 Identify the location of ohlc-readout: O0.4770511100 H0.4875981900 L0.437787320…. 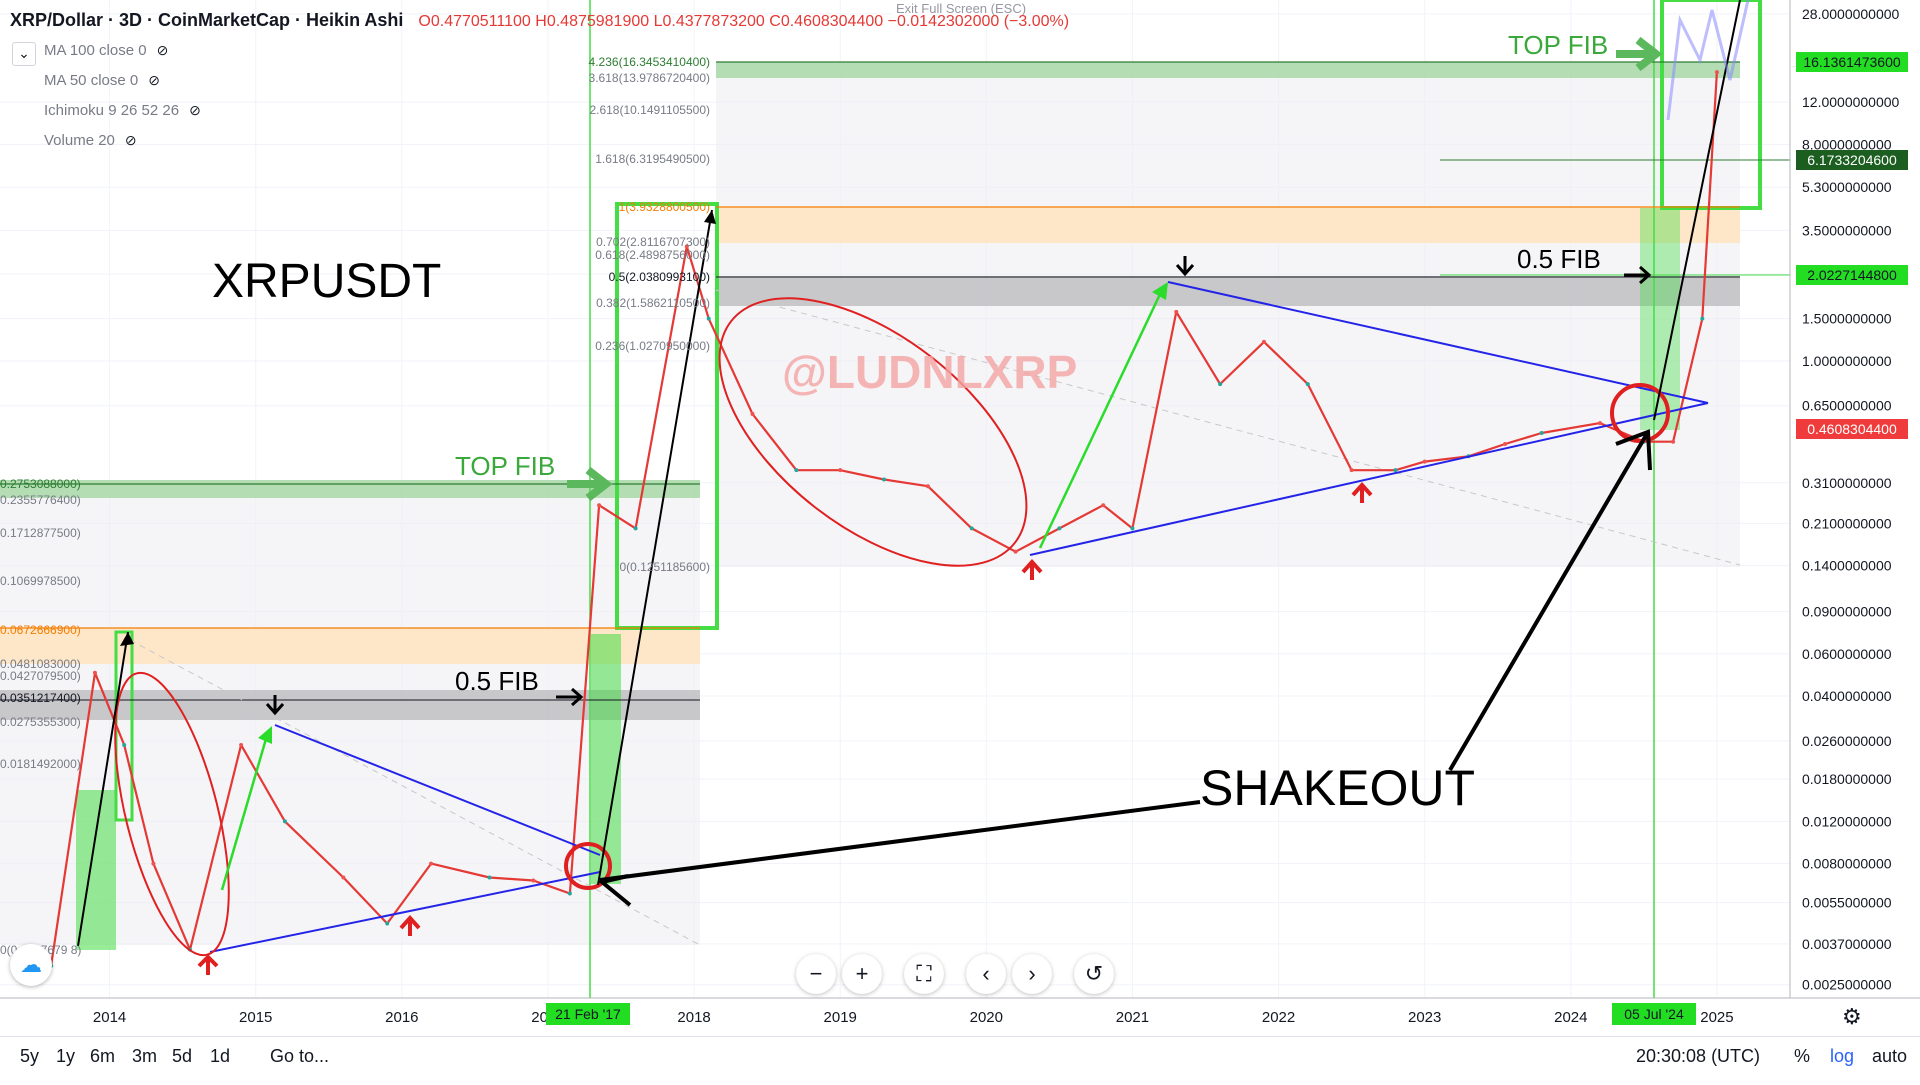
(744, 21).